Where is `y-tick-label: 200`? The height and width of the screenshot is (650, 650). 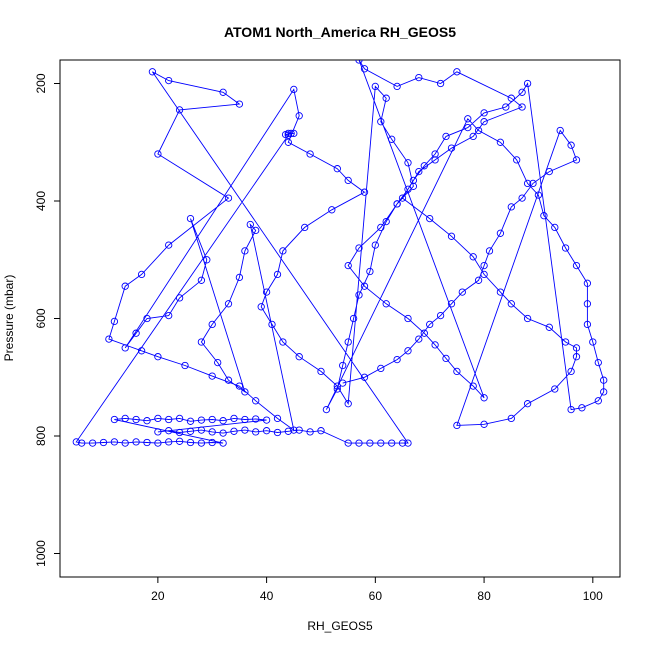 y-tick-label: 200 is located at coordinates (41, 83).